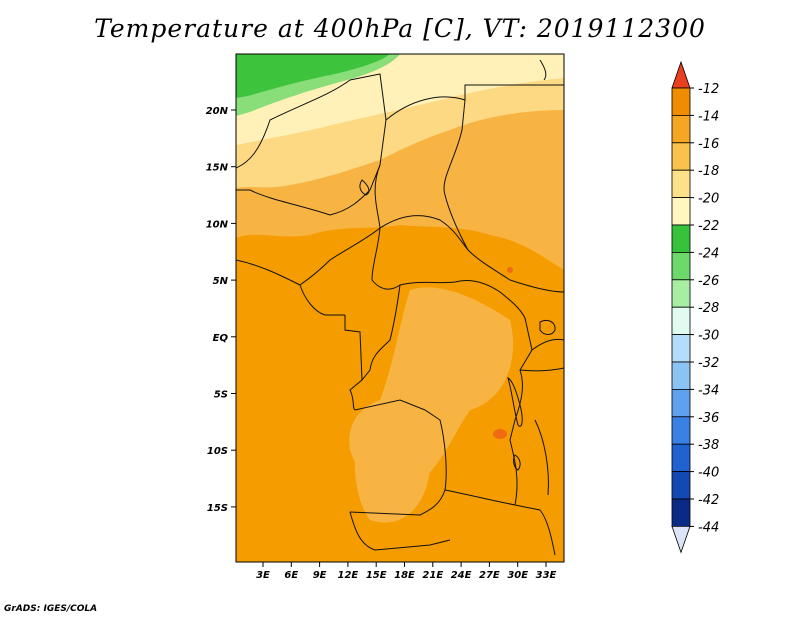 This screenshot has height=618, width=800. I want to click on colorbar-low-triangle, so click(681, 540).